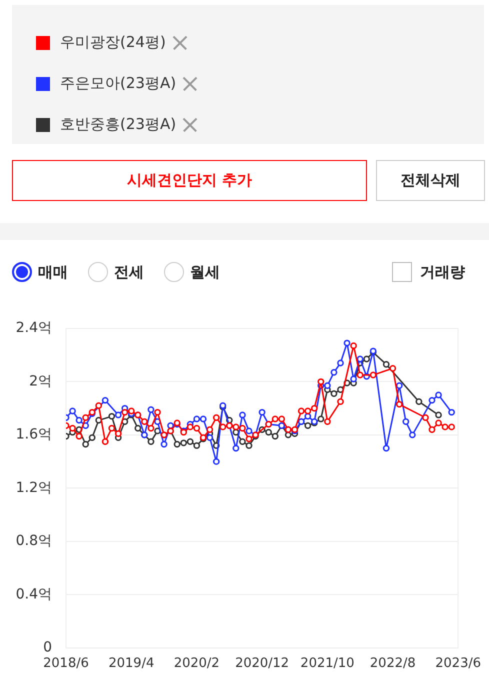  I want to click on y-tick-label: 0.4억, so click(34, 594).